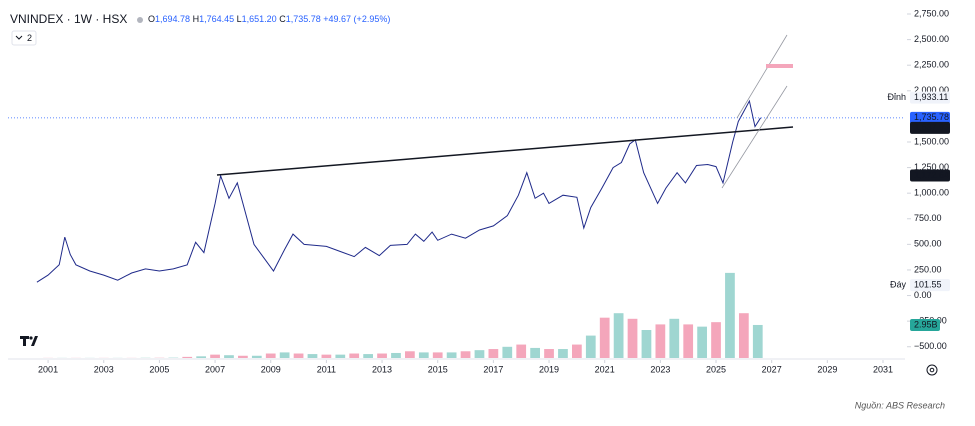 This screenshot has width=975, height=426. Describe the element at coordinates (24, 38) in the screenshot. I see `indicator-toggle` at that location.